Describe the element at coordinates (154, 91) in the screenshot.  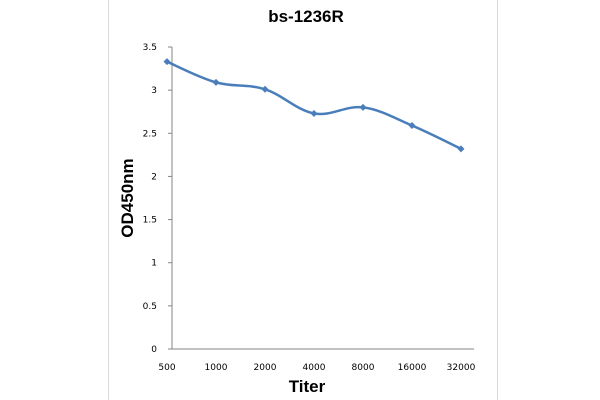
I see `y-tick-label: 3` at that location.